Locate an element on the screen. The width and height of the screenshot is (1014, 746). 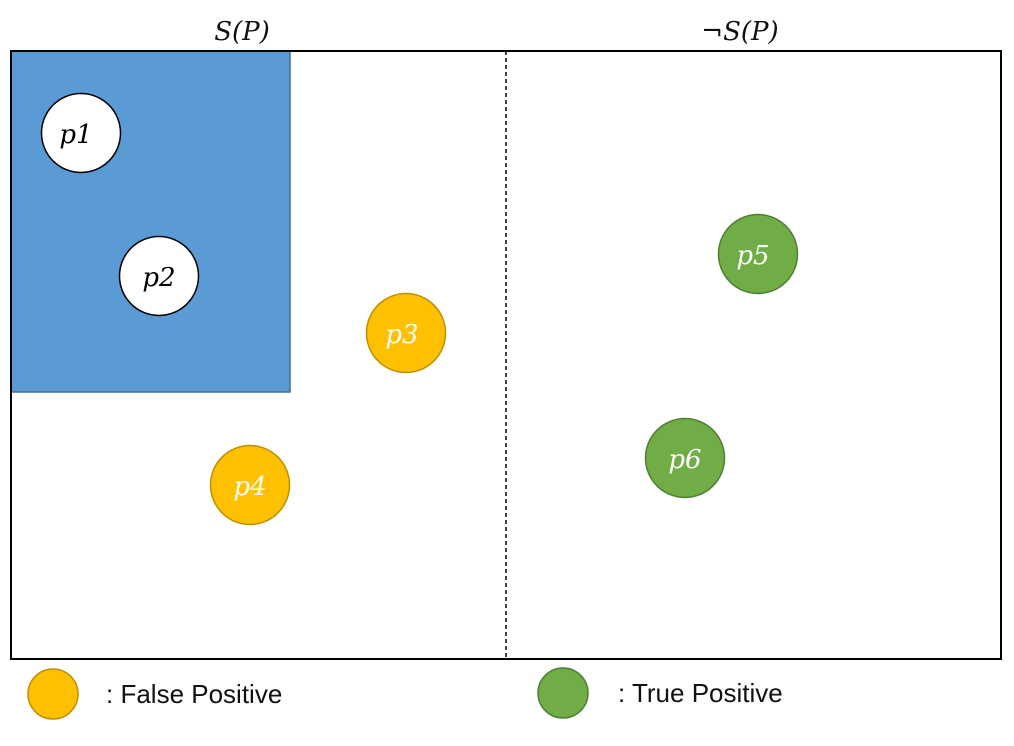
point-p2-circle is located at coordinates (159, 276).